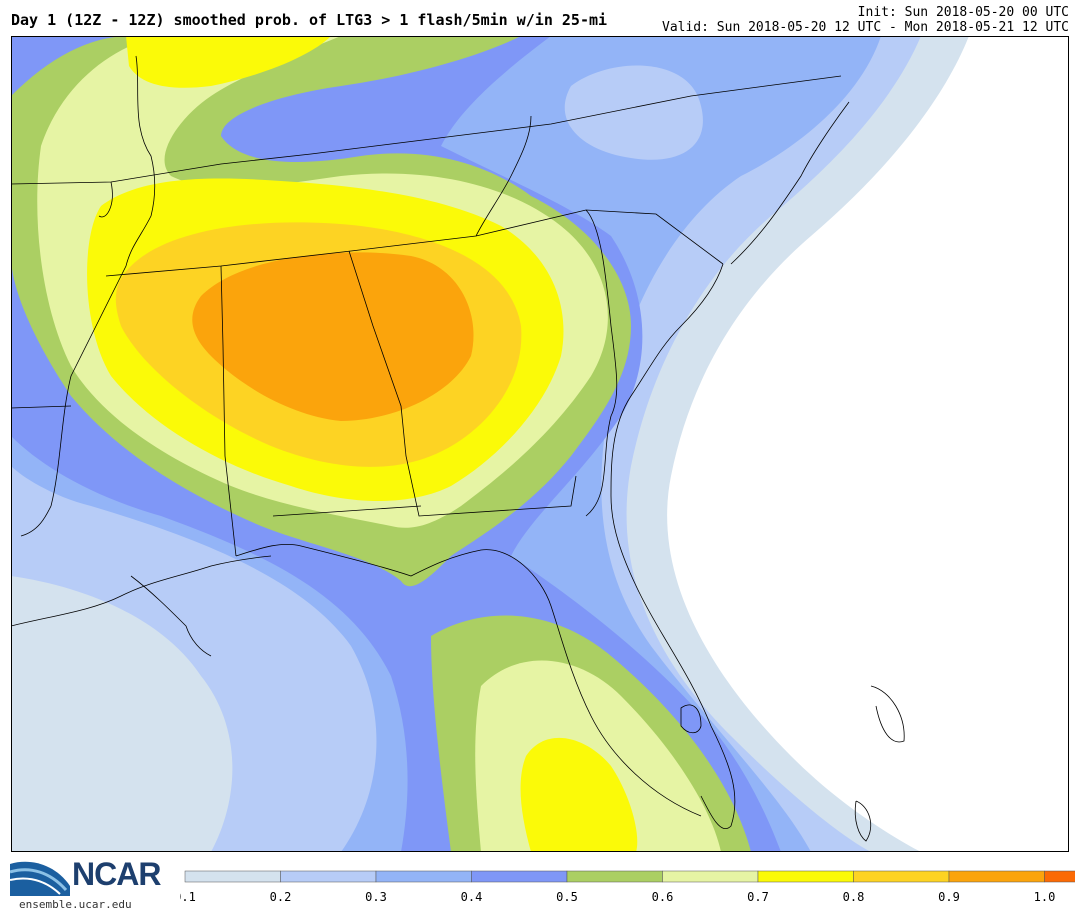 The image size is (1080, 915). I want to click on prob-pocket-0.2, so click(633, 112).